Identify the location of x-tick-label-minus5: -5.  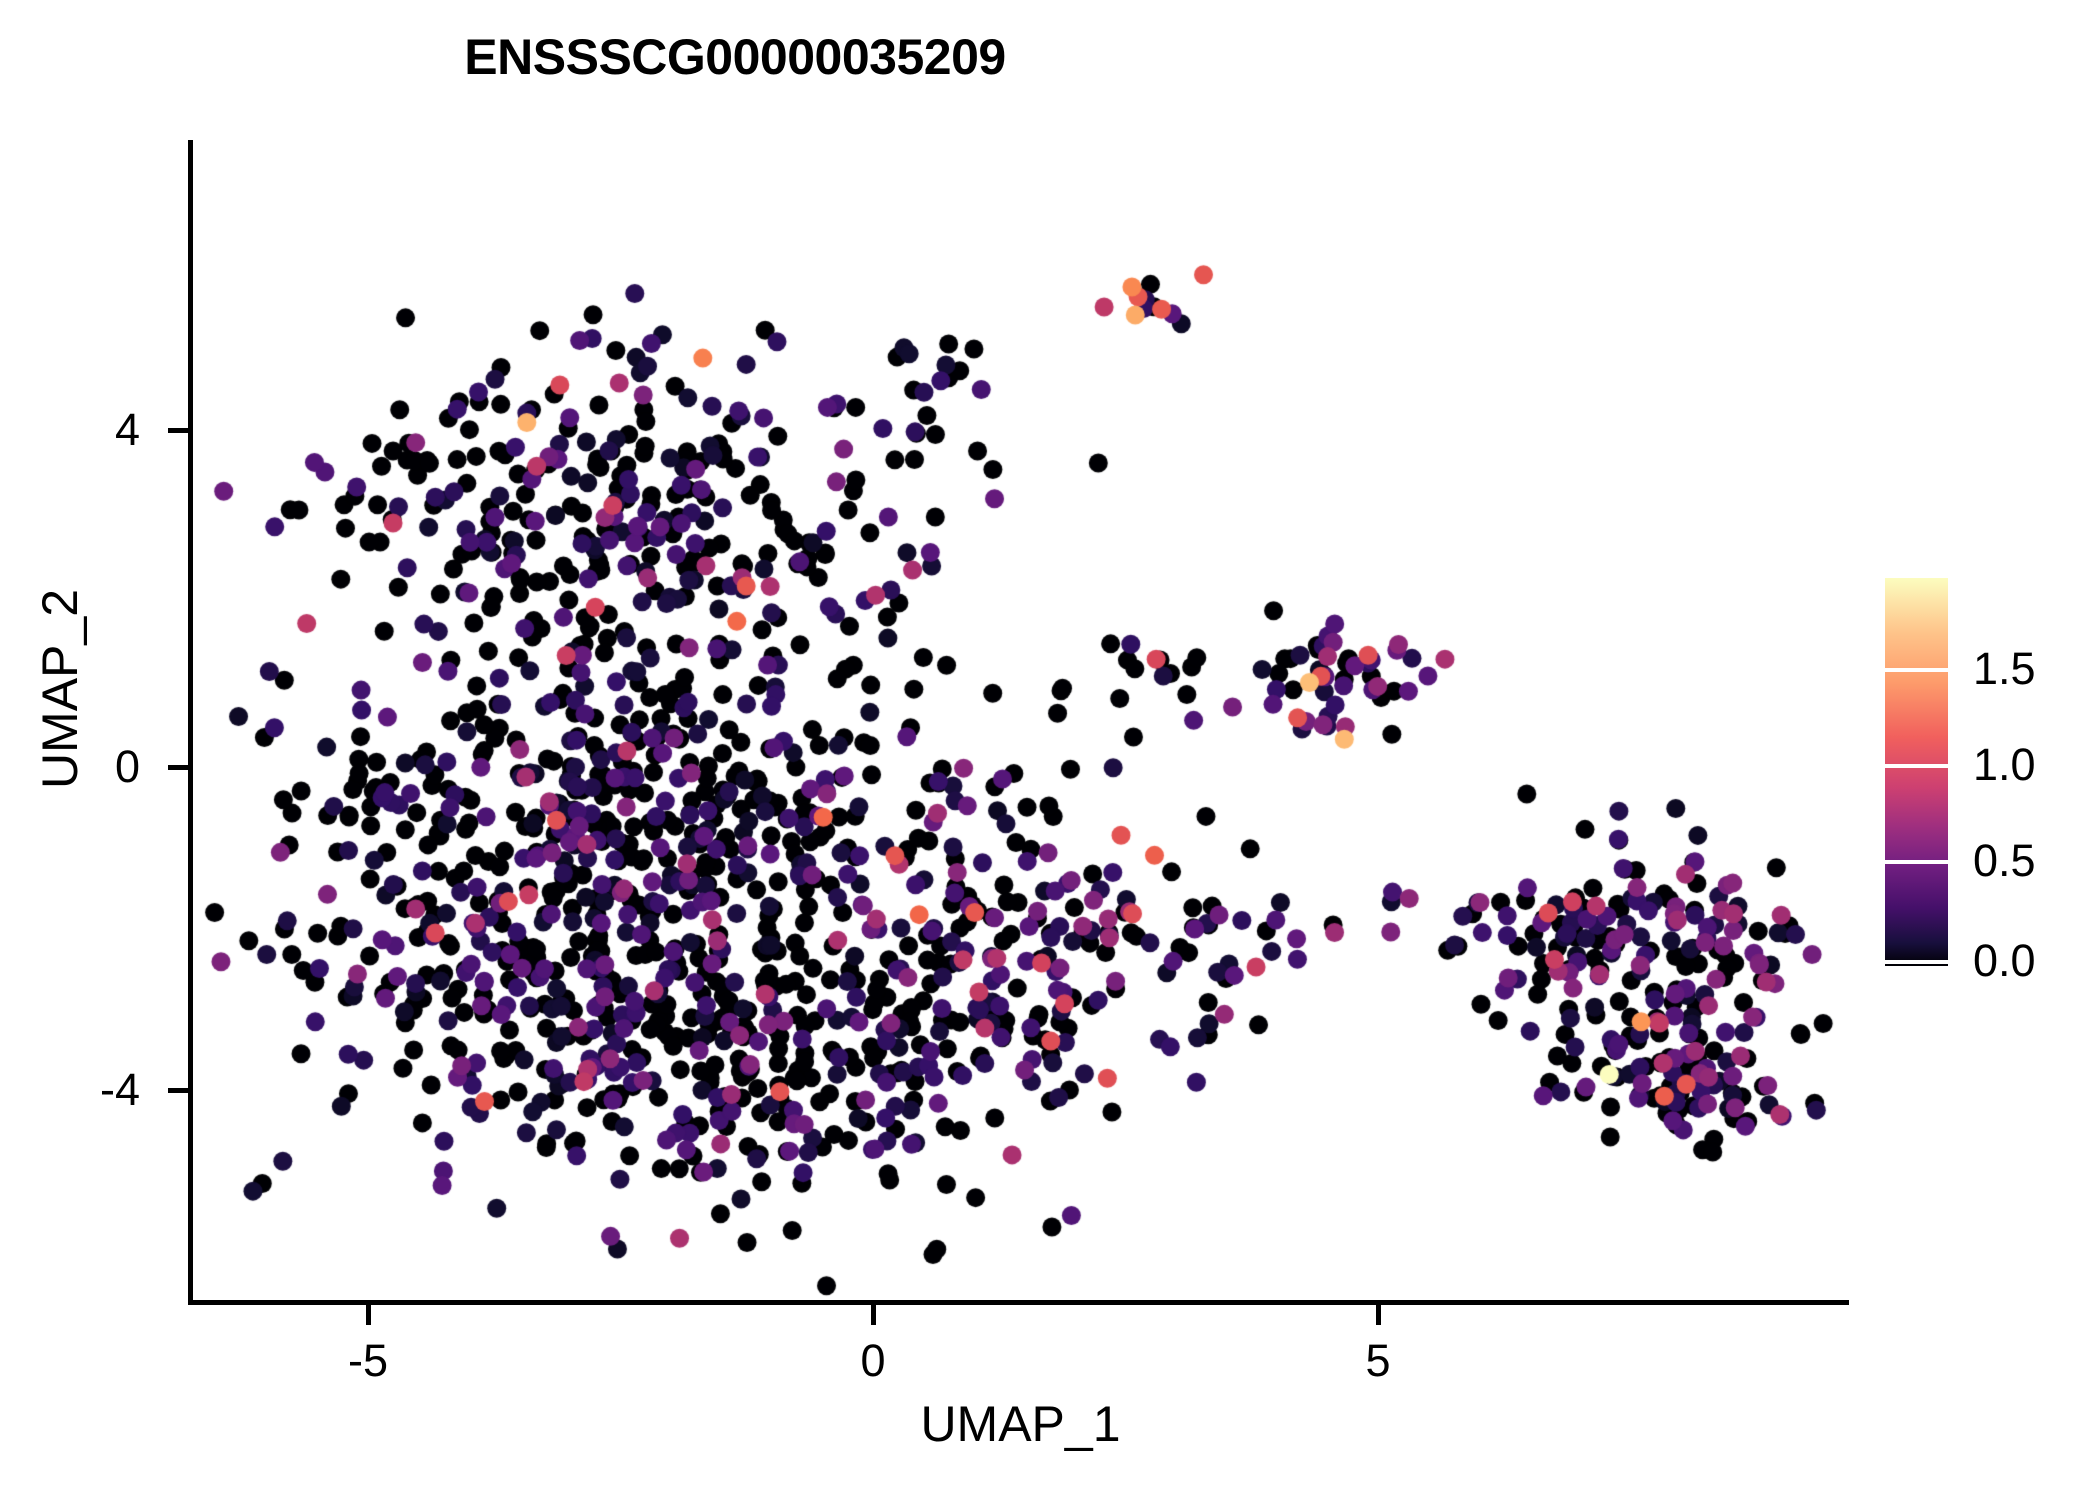
(367, 1360).